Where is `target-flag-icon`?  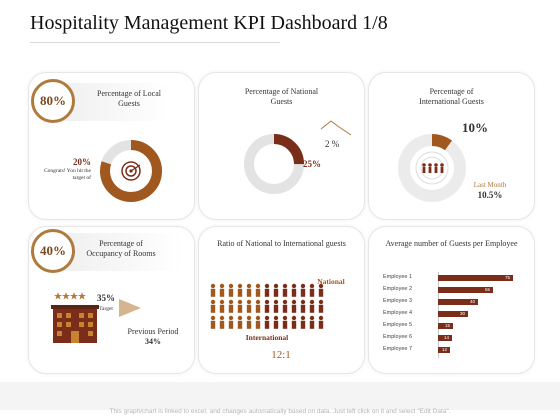 target-flag-icon is located at coordinates (130, 308).